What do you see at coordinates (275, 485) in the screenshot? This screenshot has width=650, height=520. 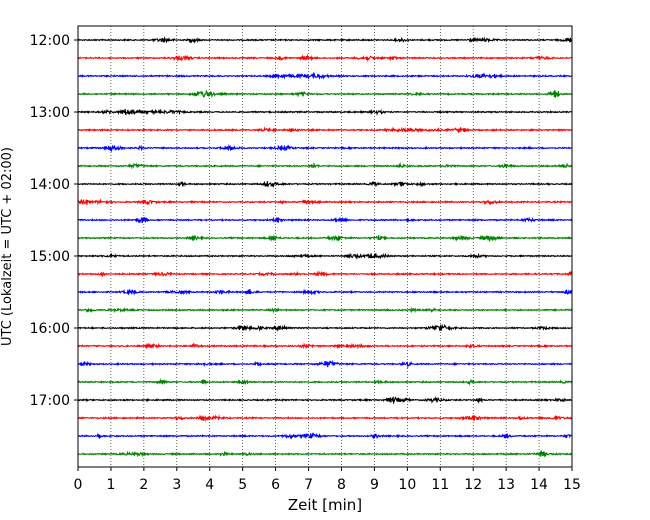 I see `x-tick-label-6: 6` at bounding box center [275, 485].